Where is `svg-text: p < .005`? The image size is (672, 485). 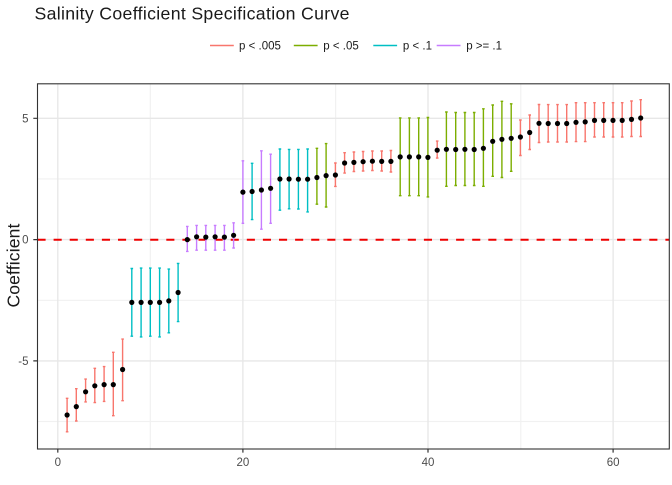
svg-text: p < .005 is located at coordinates (260, 47).